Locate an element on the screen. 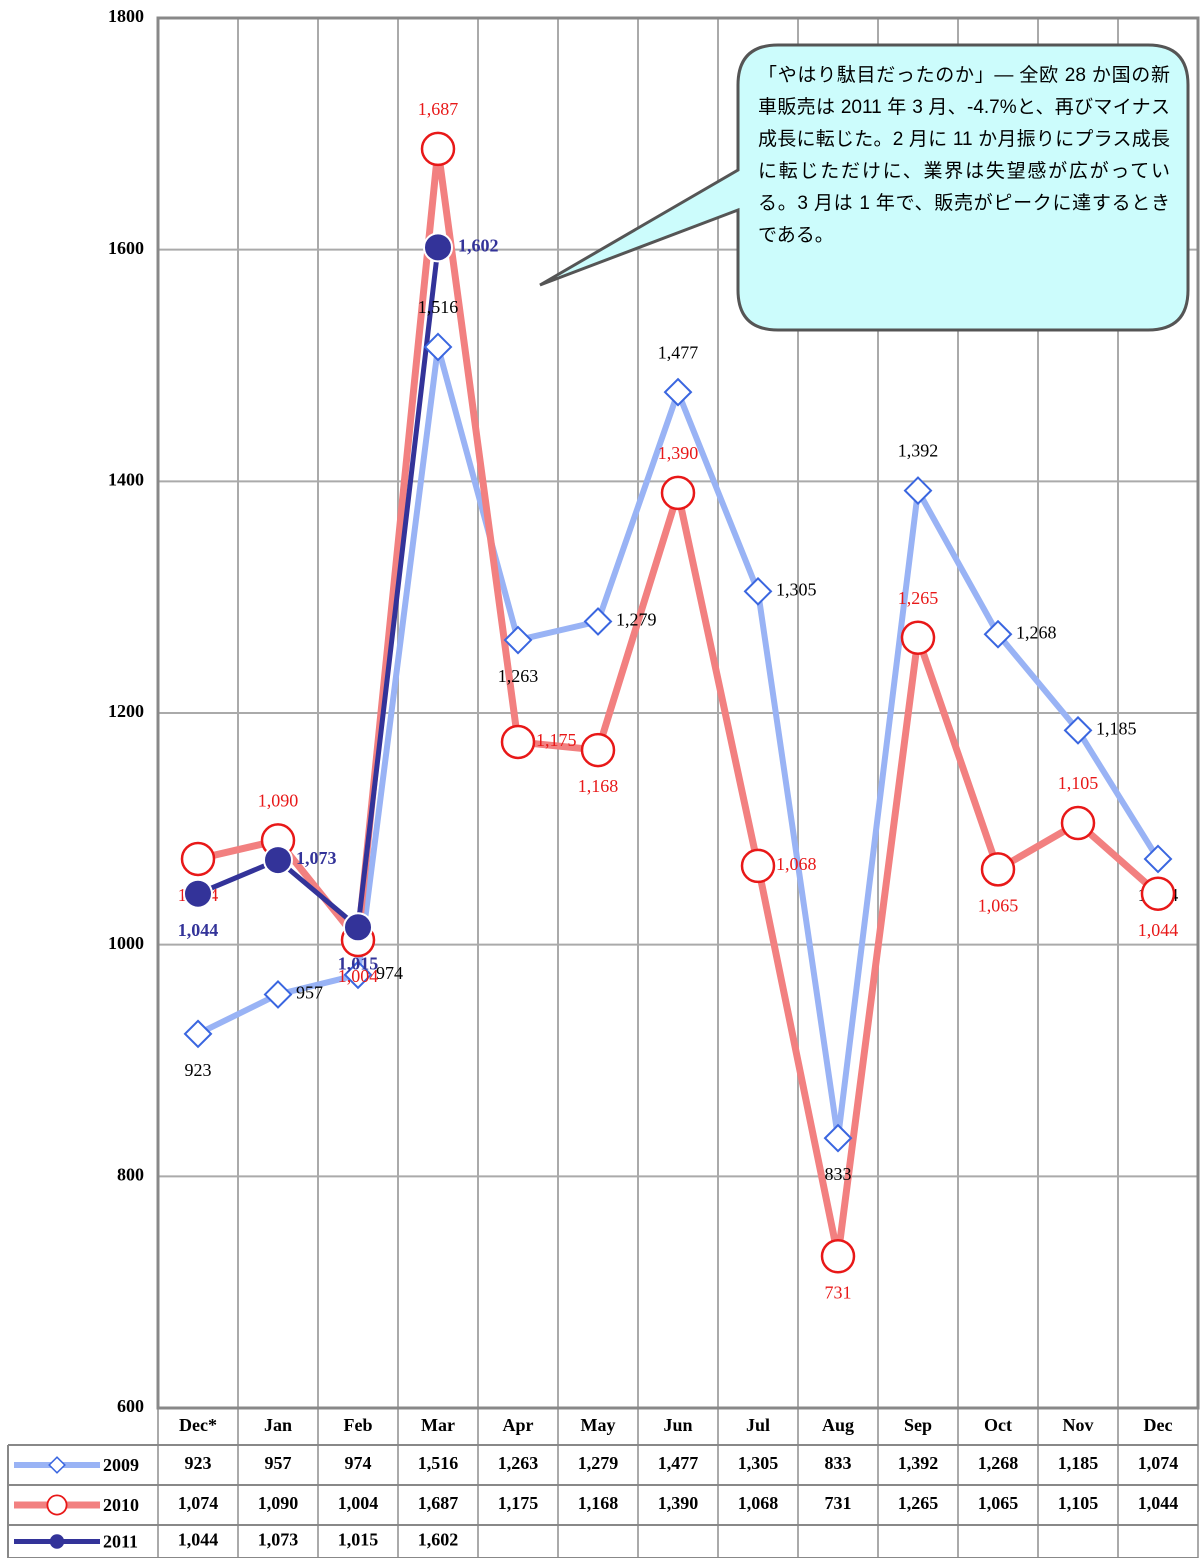 The image size is (1204, 1558). table-cell: 1,279 is located at coordinates (598, 1463).